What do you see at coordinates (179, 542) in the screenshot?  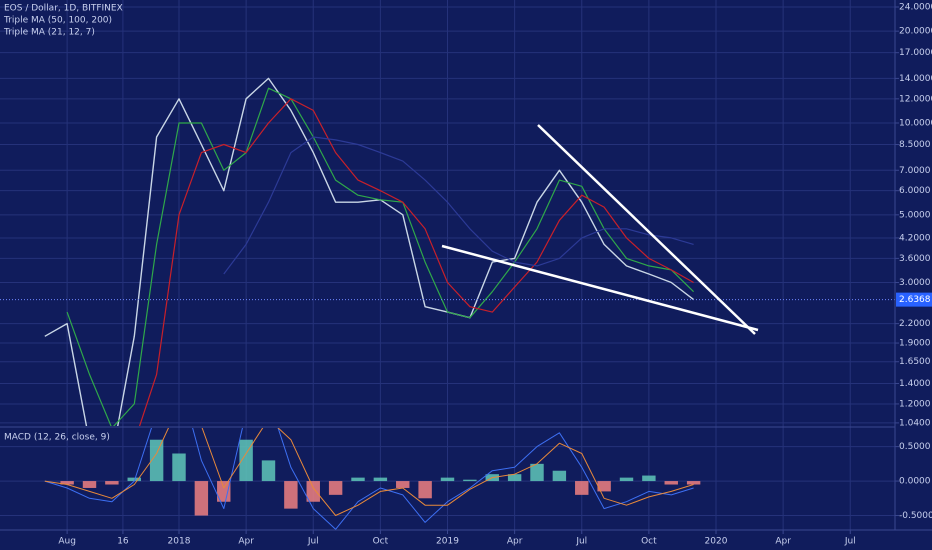 I see `x-tick-label: 2018` at bounding box center [179, 542].